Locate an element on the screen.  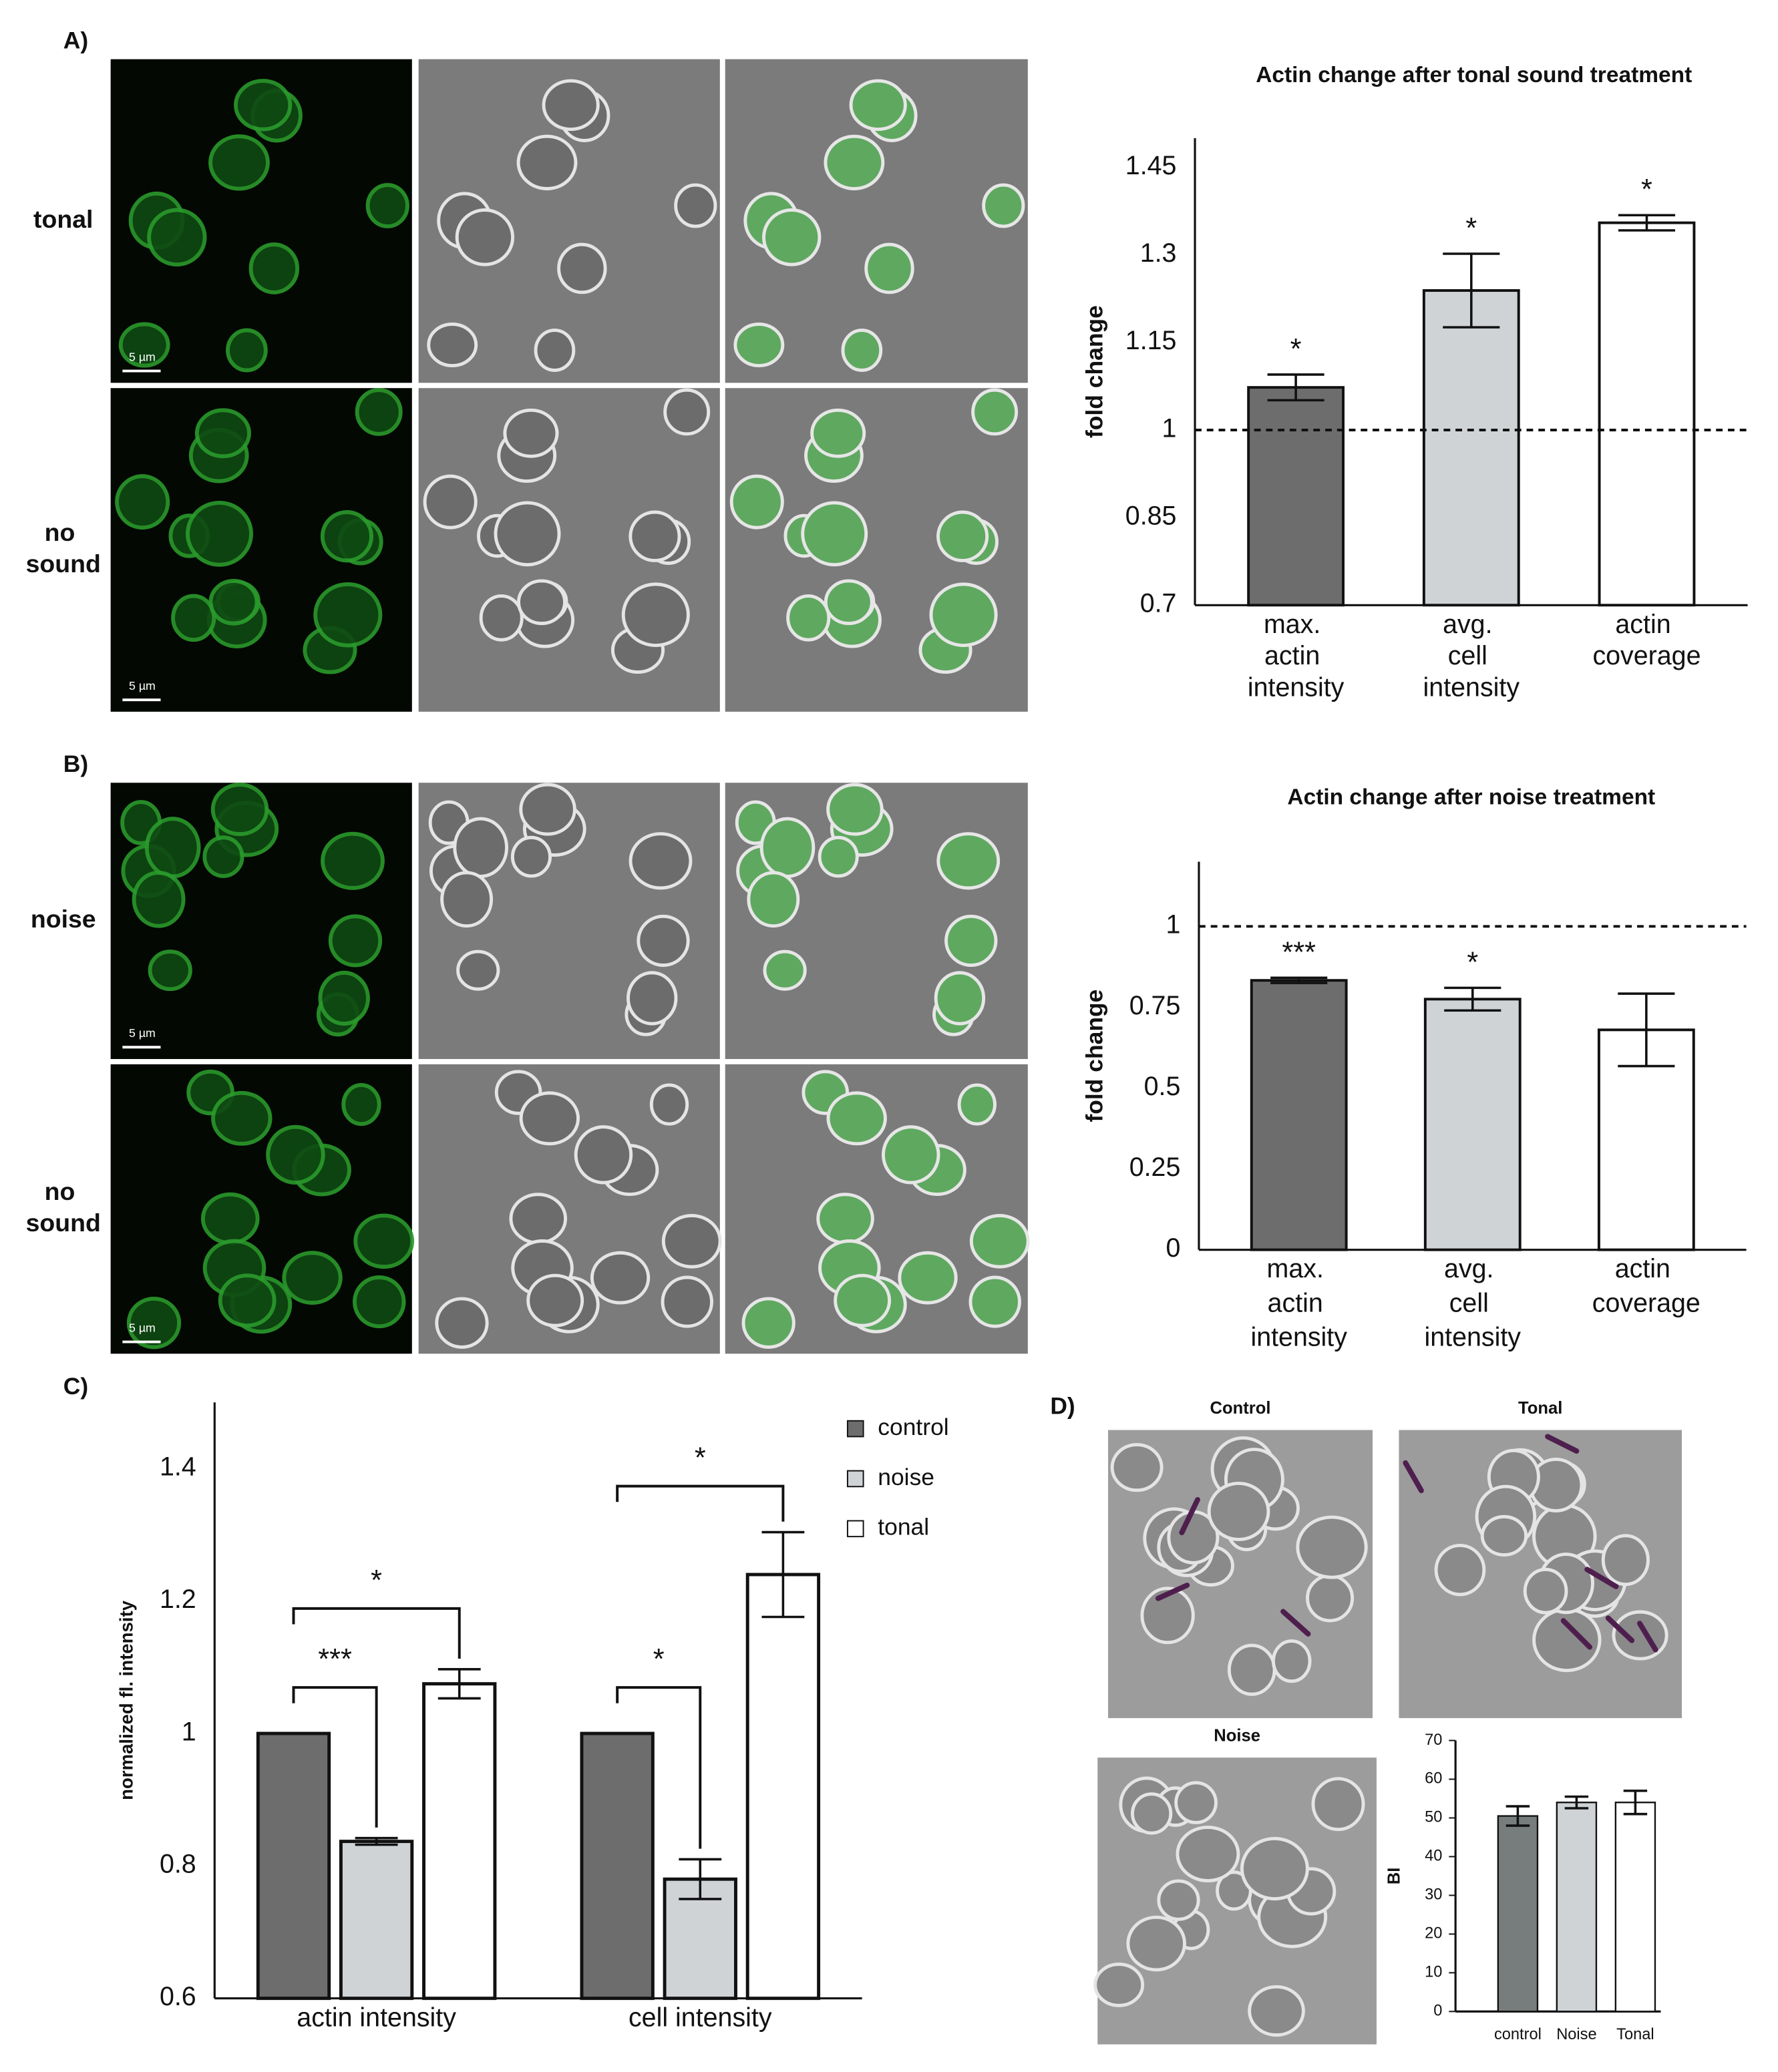
y-tick-label: 1.45 is located at coordinates (1151, 165).